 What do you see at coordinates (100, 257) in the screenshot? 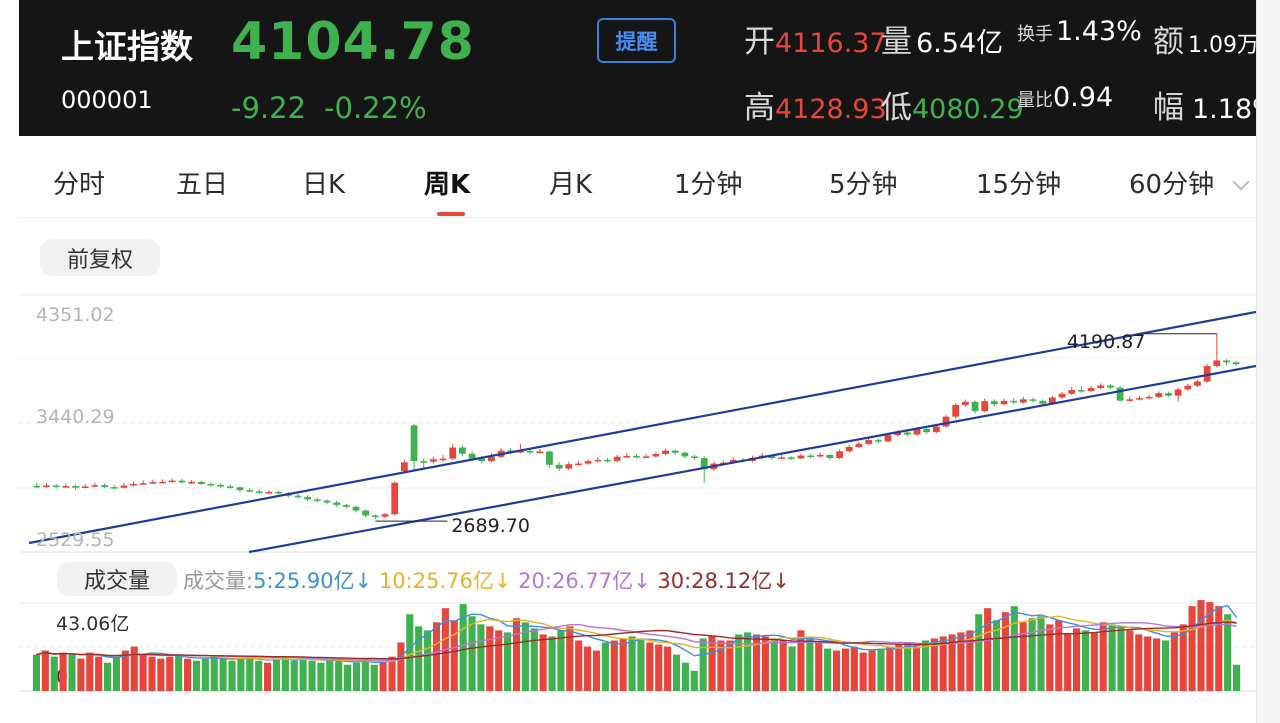
I see `adjust-mode-button: 前复权` at bounding box center [100, 257].